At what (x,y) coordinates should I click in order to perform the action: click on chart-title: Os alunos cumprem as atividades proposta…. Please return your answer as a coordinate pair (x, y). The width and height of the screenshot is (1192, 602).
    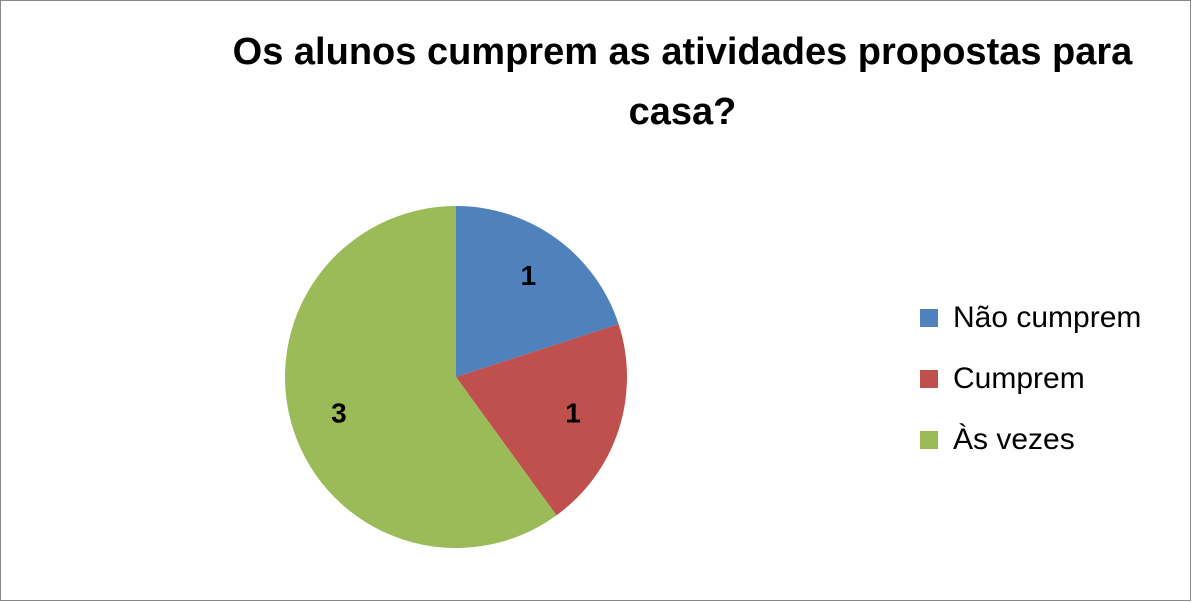
    Looking at the image, I should click on (682, 82).